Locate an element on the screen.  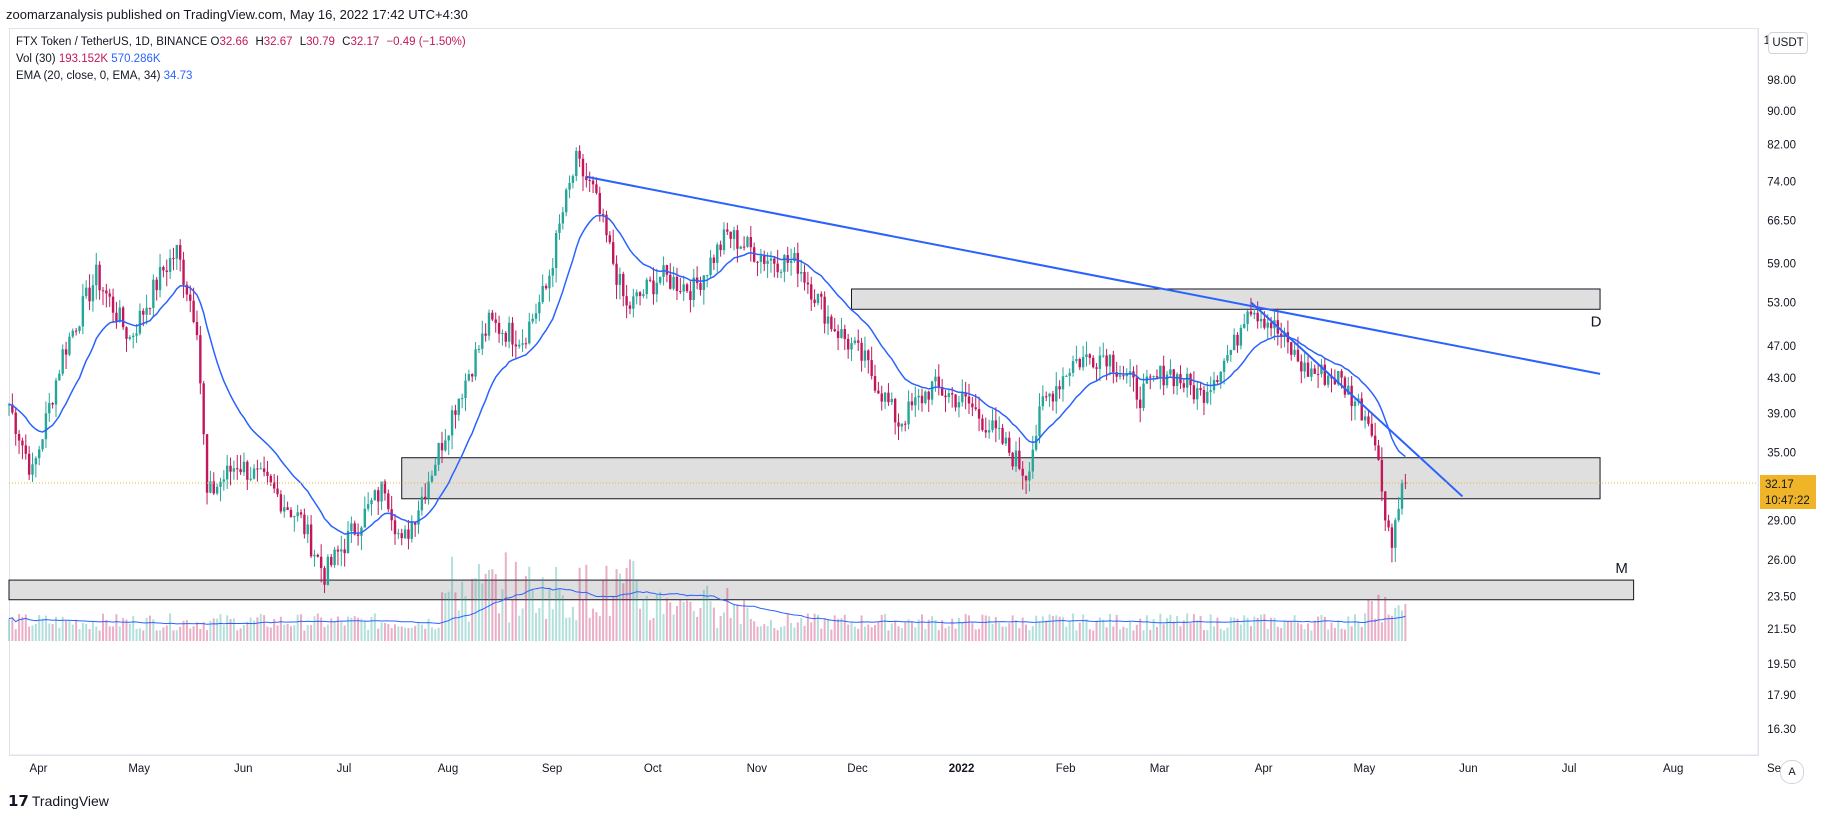
low-value: 30.79 is located at coordinates (320, 42).